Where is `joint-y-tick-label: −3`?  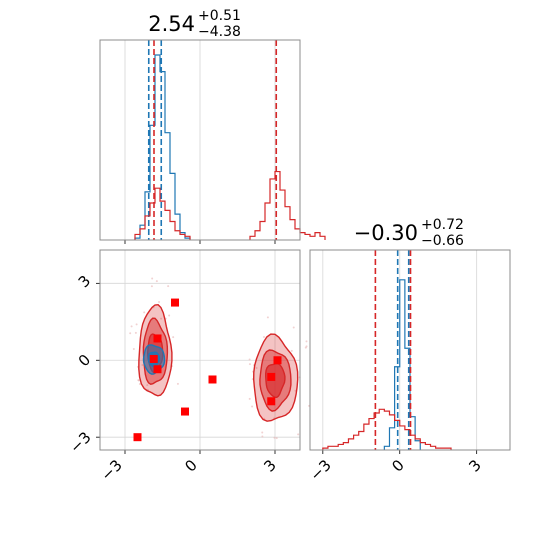 joint-y-tick-label: −3 is located at coordinates (80, 442).